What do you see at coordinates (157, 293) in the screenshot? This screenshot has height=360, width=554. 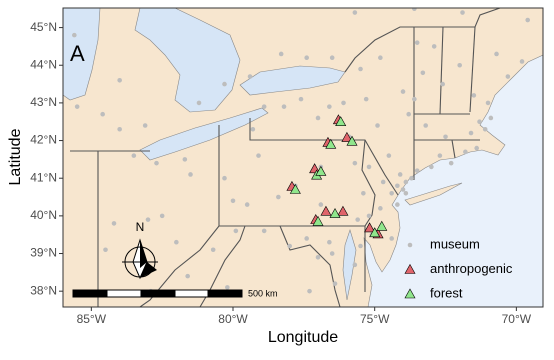 I see `scale-bar` at bounding box center [157, 293].